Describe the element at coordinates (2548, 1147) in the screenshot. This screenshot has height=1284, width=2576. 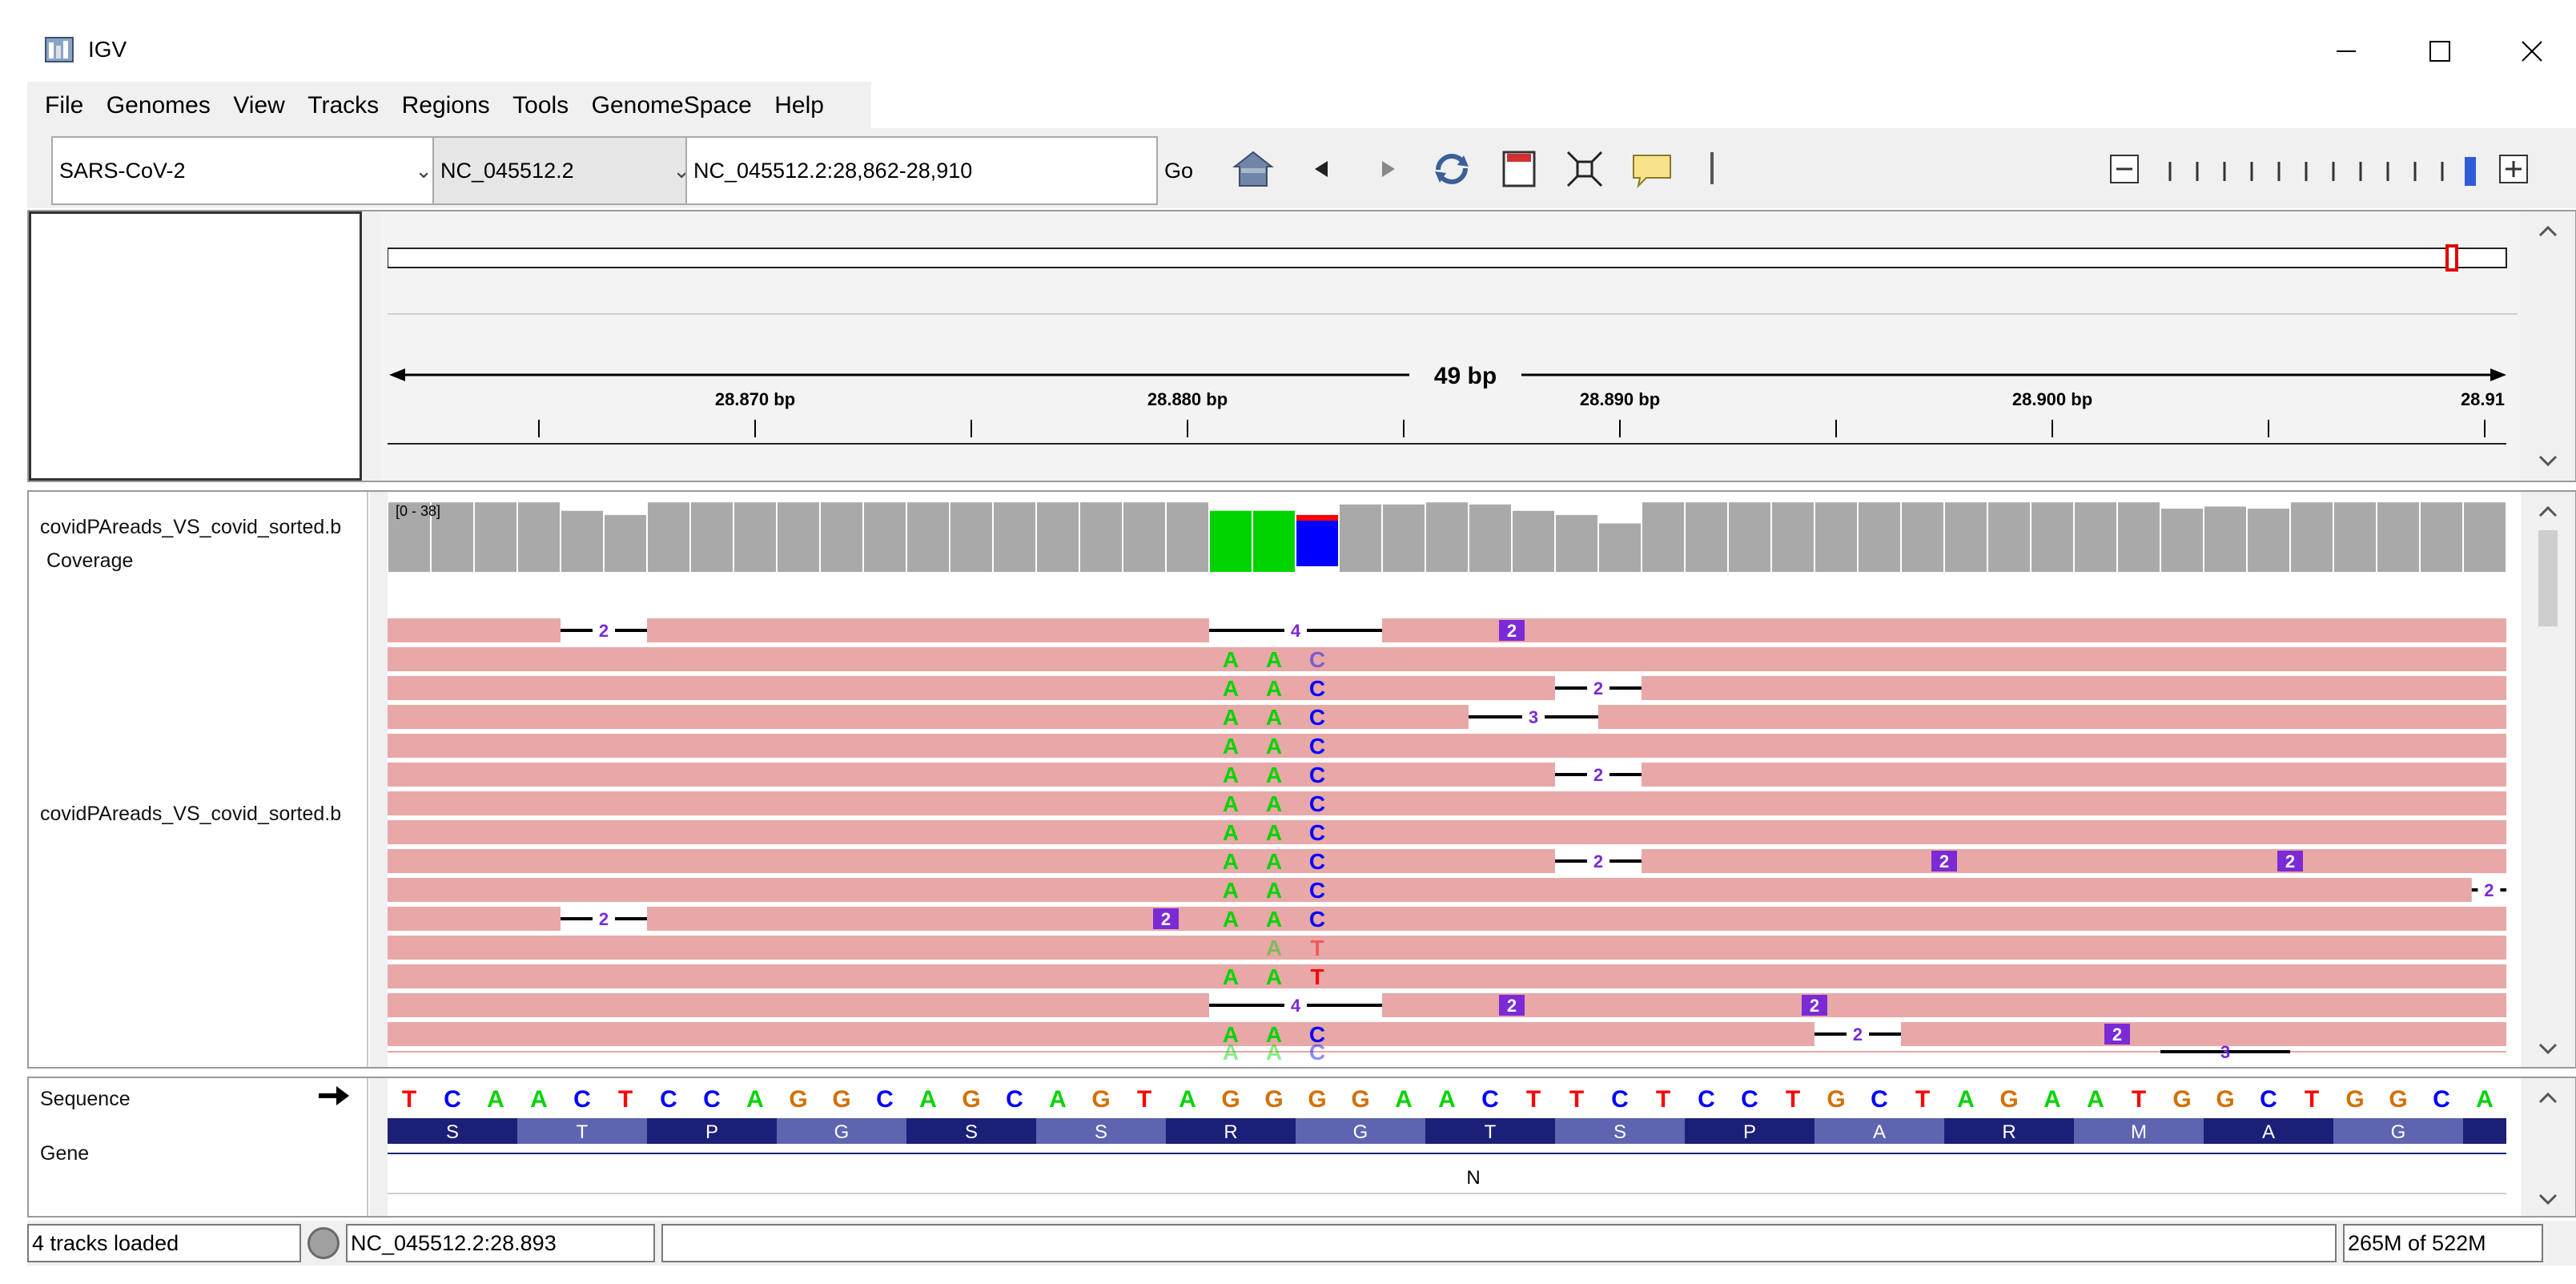
I see `feature-scrollbar` at that location.